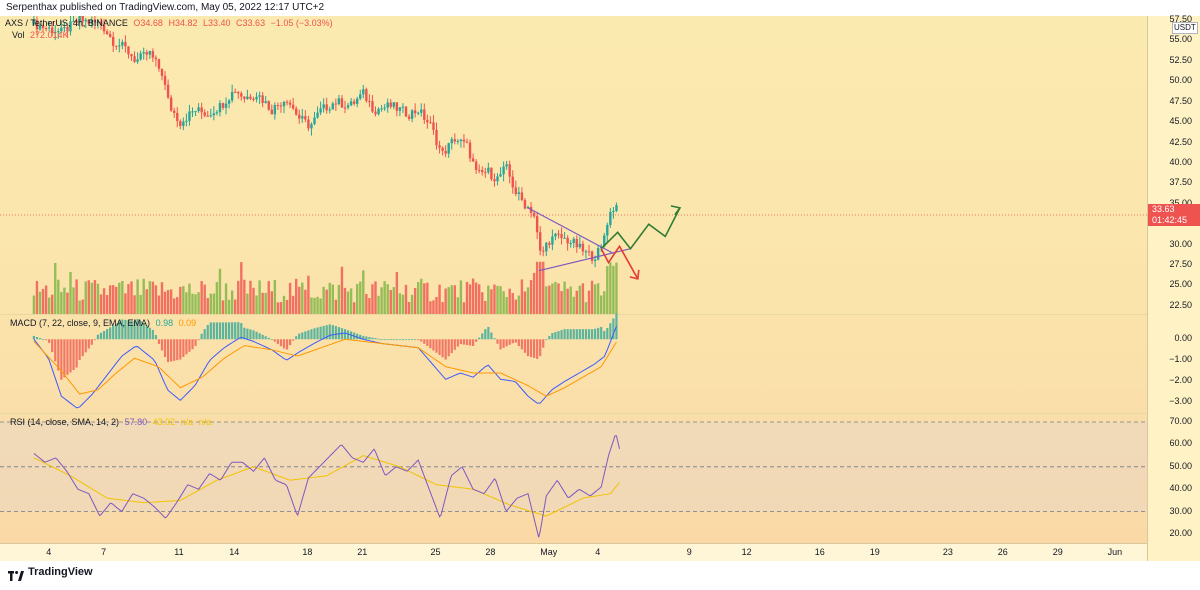 This screenshot has height=590, width=1200. What do you see at coordinates (1180, 443) in the screenshot?
I see `rsi-tick-label: 60.00` at bounding box center [1180, 443].